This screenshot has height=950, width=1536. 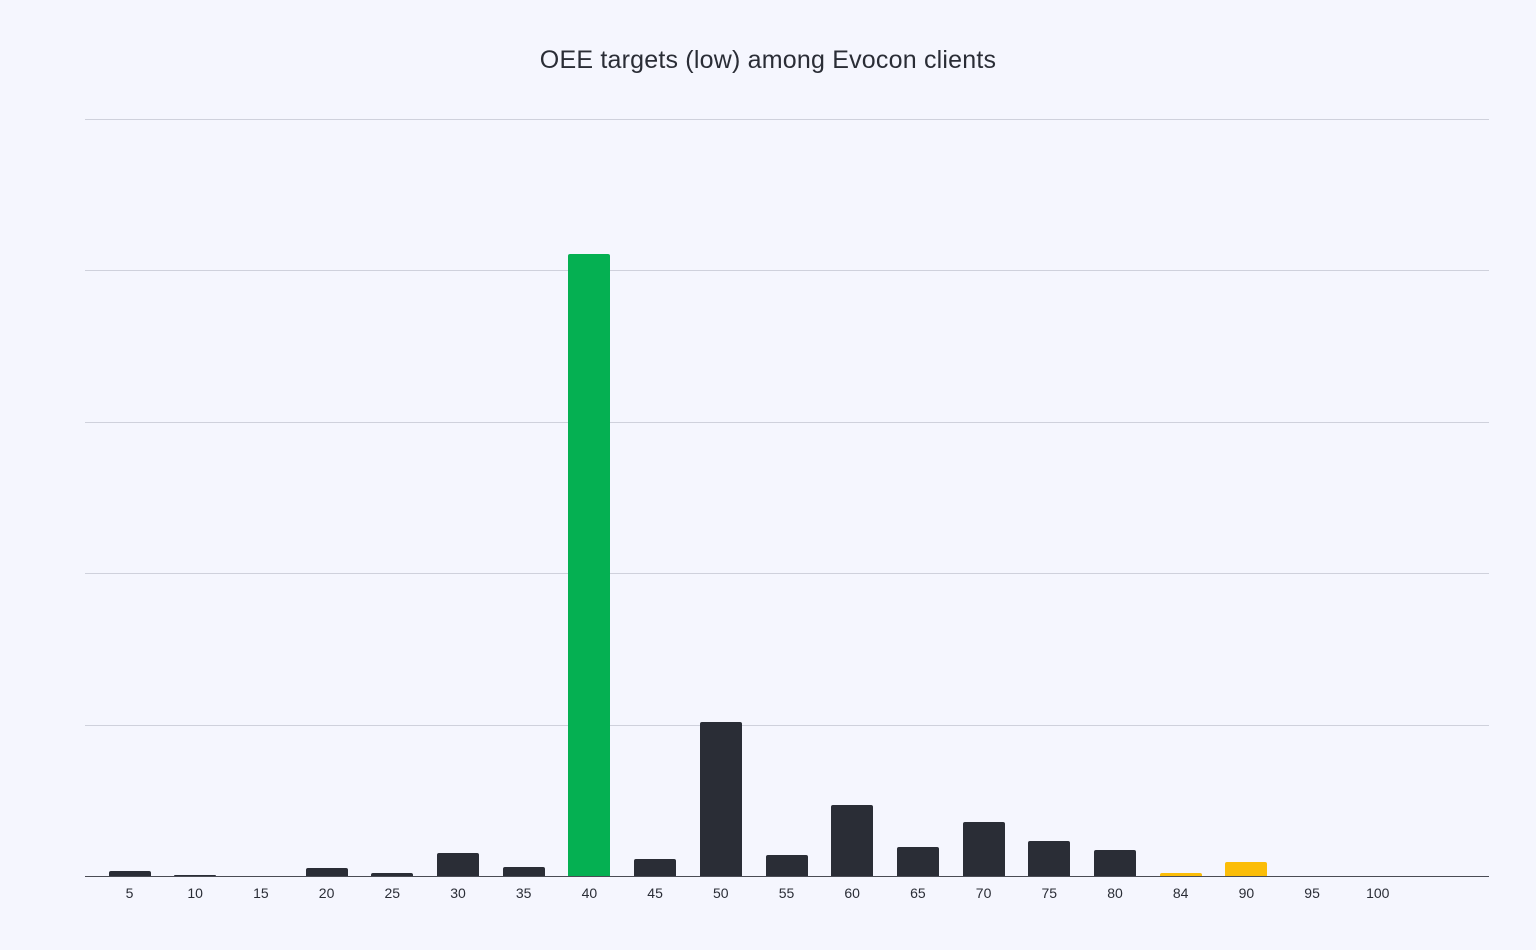 I want to click on x-tick-label: 45, so click(x=655, y=893).